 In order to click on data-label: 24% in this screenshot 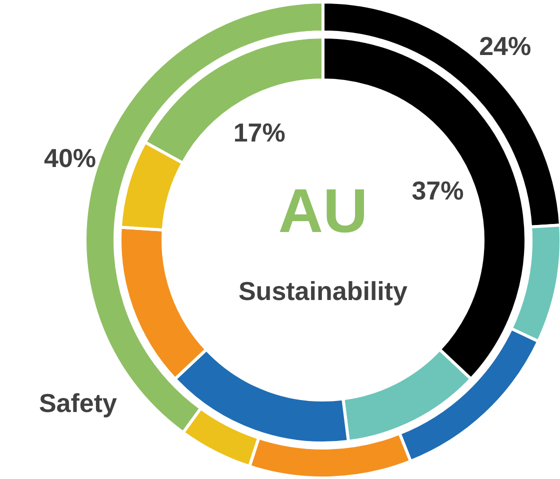, I will do `click(505, 46)`.